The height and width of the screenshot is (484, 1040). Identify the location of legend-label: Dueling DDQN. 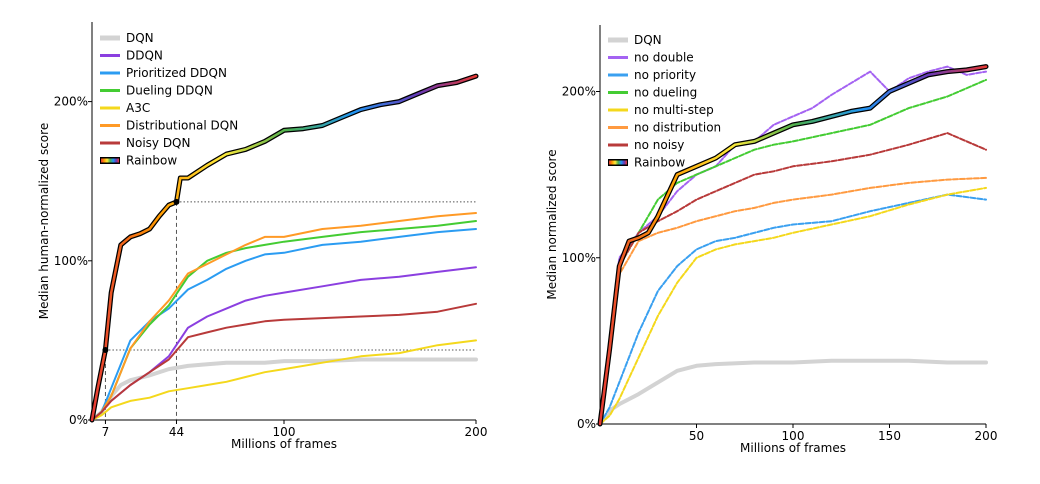
(169, 91).